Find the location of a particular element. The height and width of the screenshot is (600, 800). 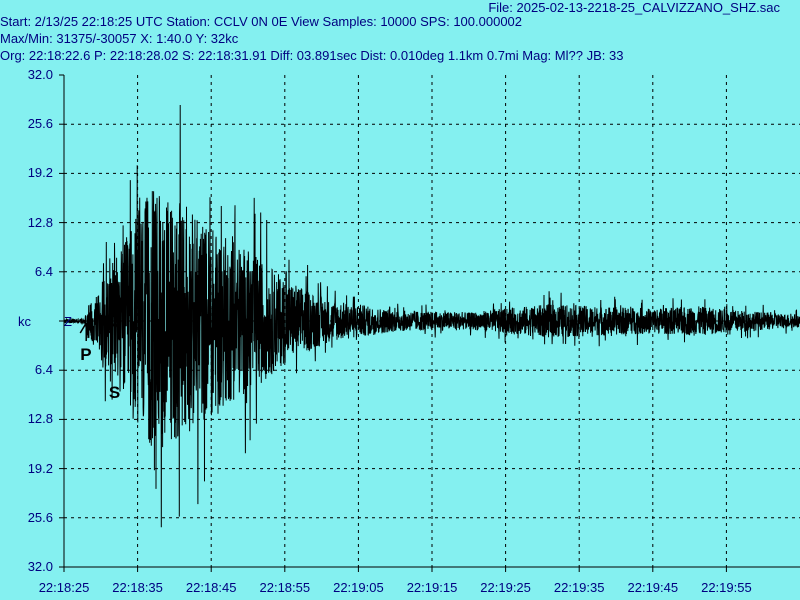

x-tick-label: 22:19:15 is located at coordinates (432, 587).